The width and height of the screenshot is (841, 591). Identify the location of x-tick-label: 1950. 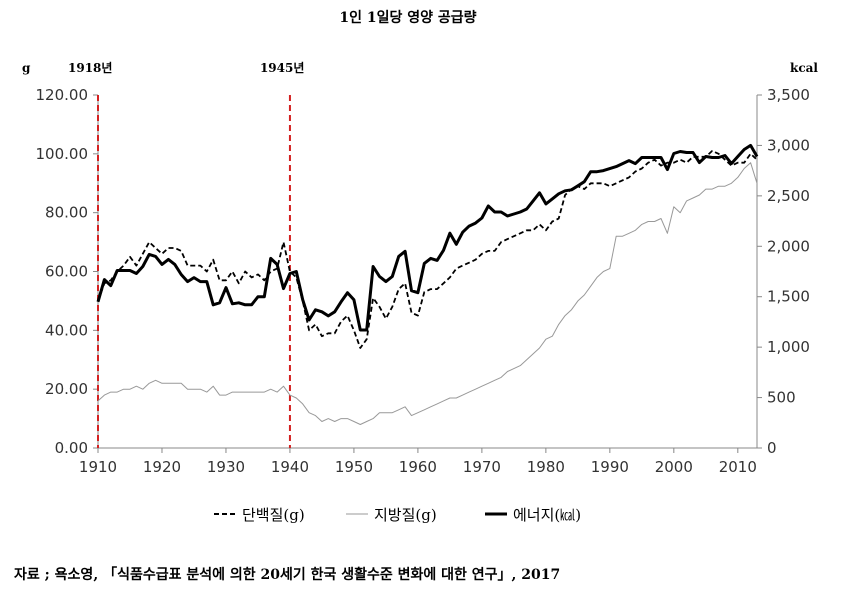
(354, 467).